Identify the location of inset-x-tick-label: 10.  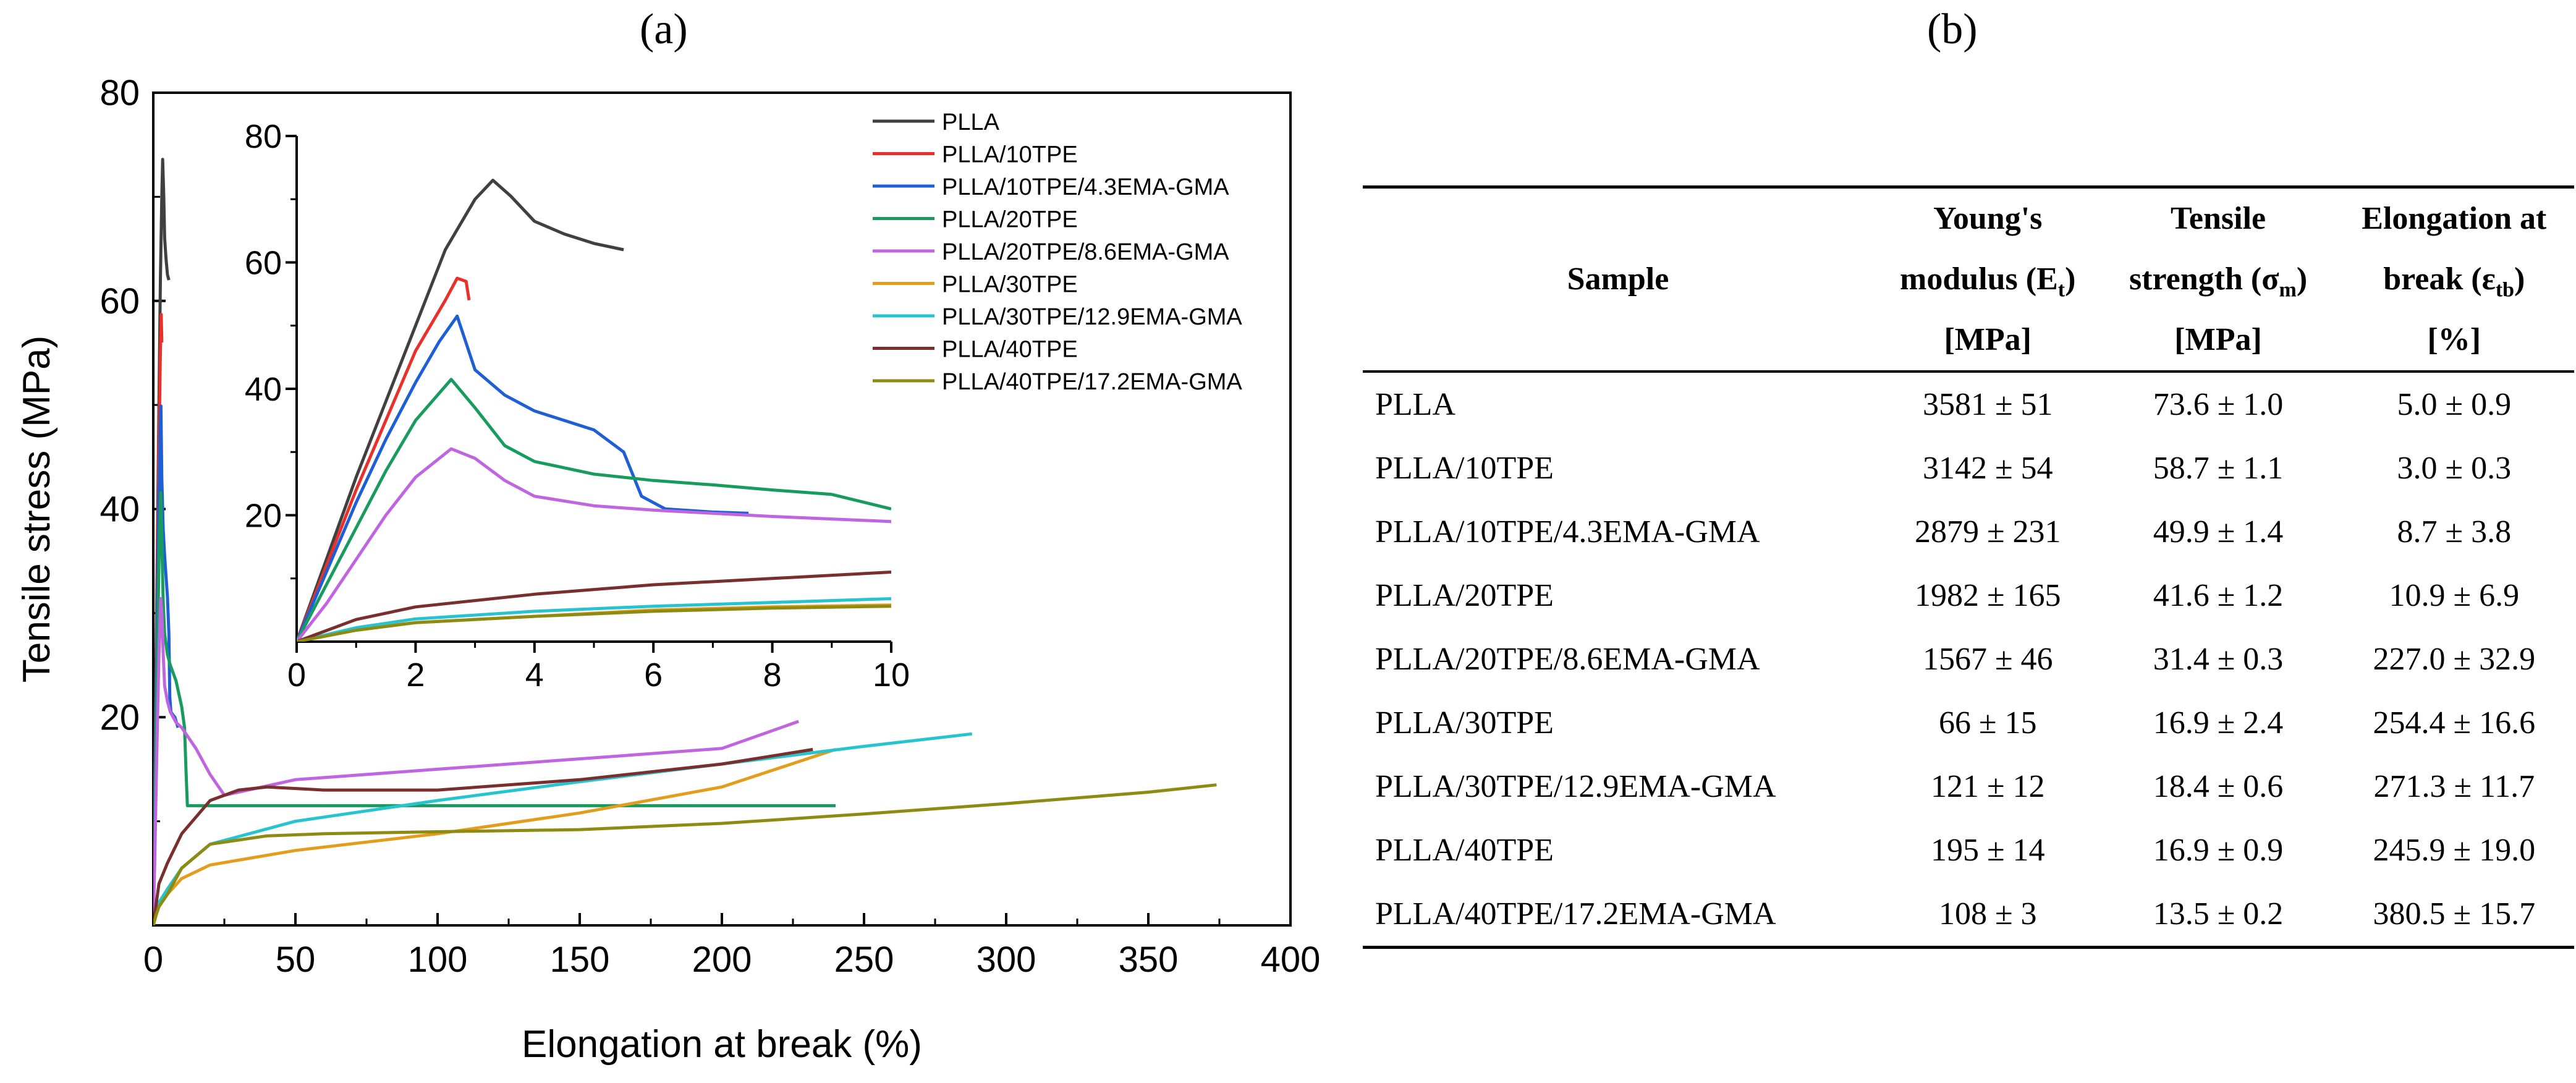
(891, 675).